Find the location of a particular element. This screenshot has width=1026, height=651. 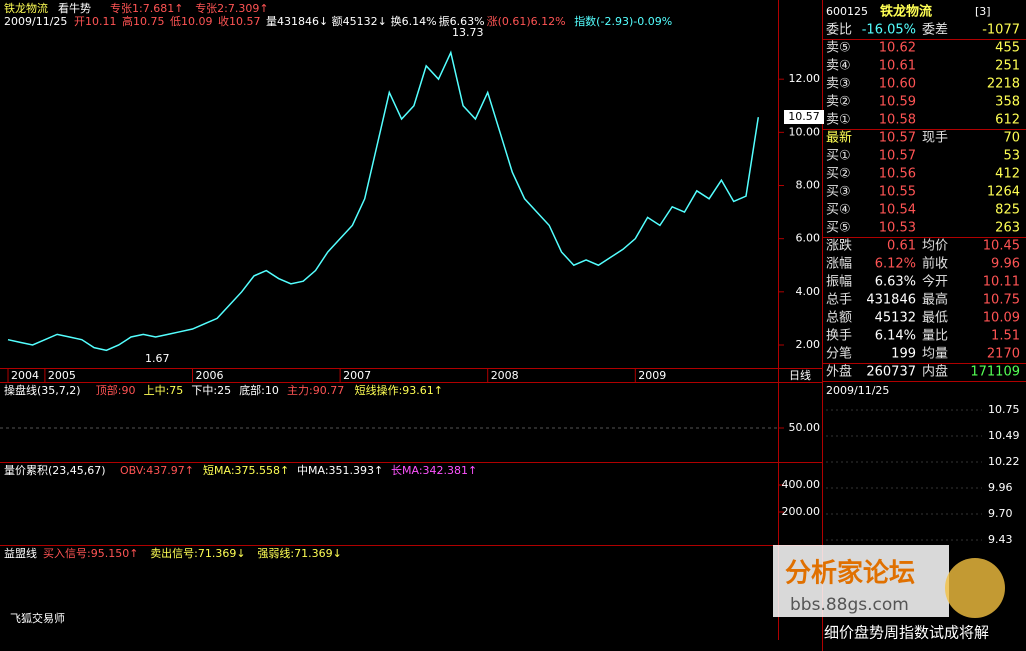

quote-volume: 612 is located at coordinates (1007, 120).